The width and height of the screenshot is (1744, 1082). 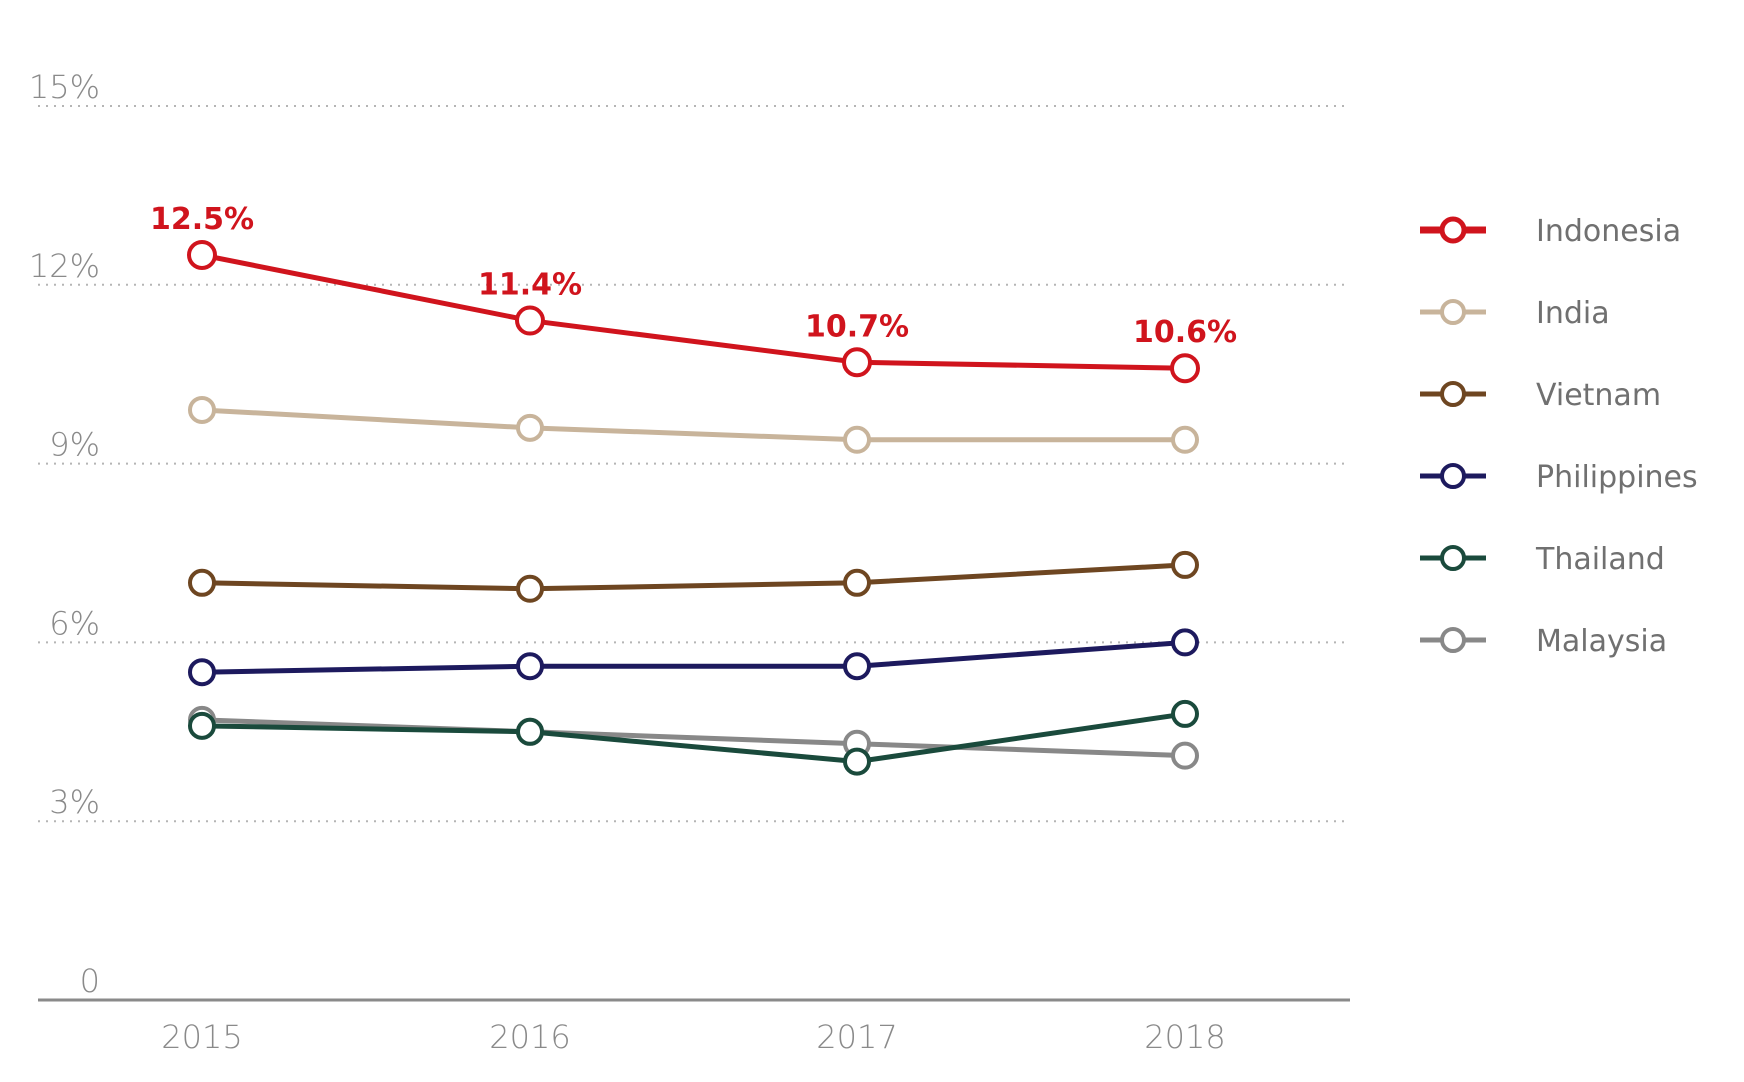 I want to click on legend-label: Malaysia, so click(x=1601, y=641).